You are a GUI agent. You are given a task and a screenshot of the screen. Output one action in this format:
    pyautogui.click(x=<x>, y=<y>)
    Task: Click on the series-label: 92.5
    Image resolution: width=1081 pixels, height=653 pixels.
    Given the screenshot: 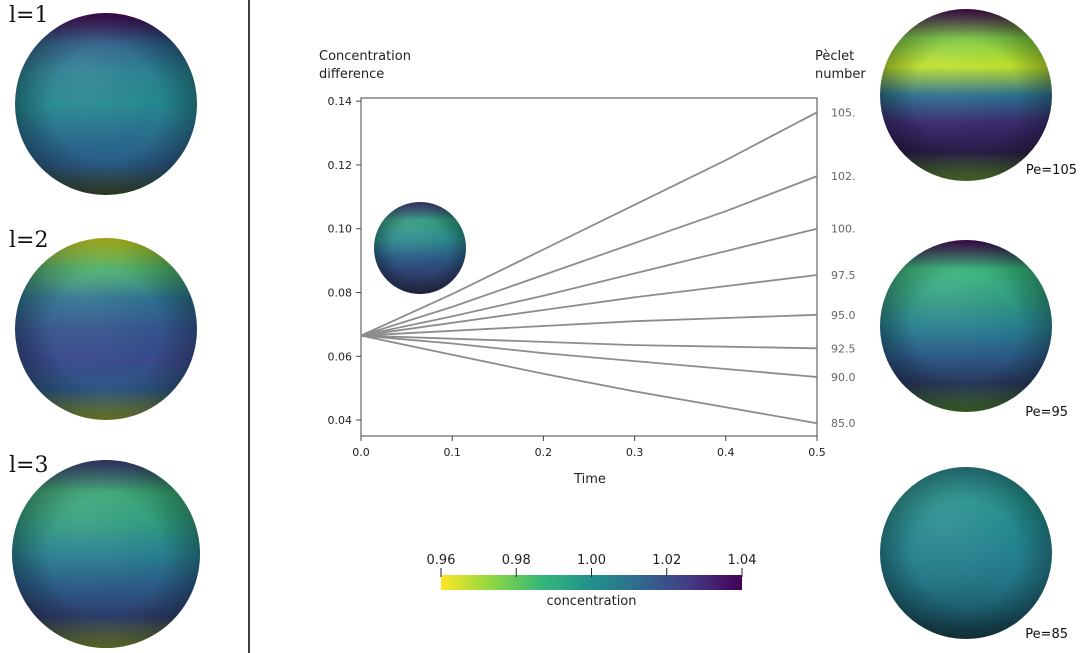 What is the action you would take?
    pyautogui.click(x=843, y=348)
    